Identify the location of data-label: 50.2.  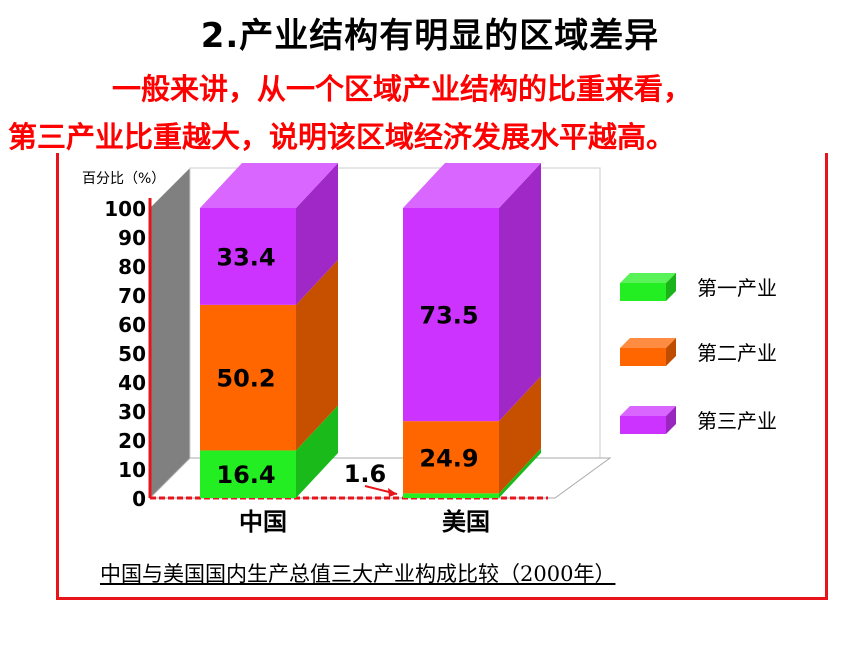
(245, 379).